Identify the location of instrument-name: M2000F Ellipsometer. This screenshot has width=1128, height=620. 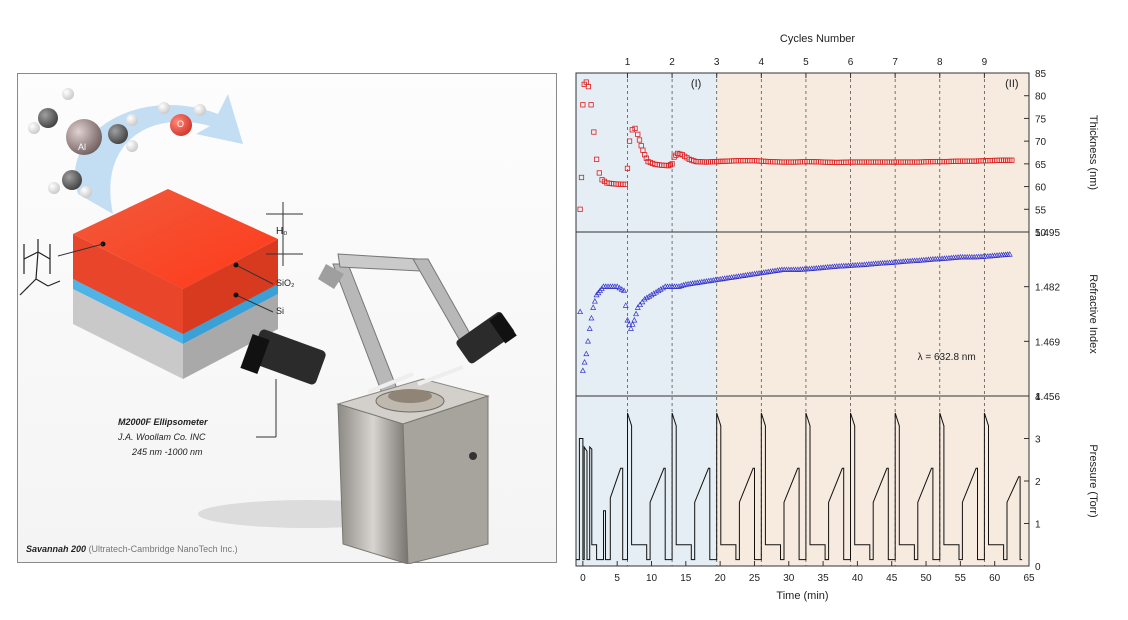
(163, 422).